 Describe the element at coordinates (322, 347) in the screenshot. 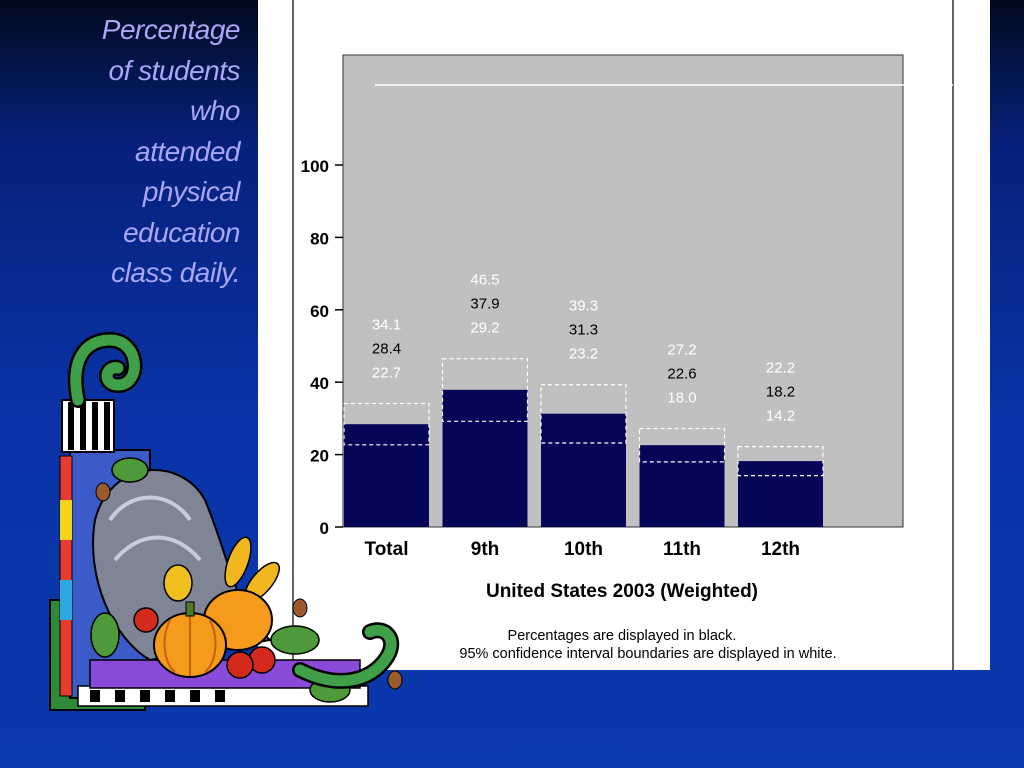

I see `y-axis: 0 20 40 60 80 100` at that location.